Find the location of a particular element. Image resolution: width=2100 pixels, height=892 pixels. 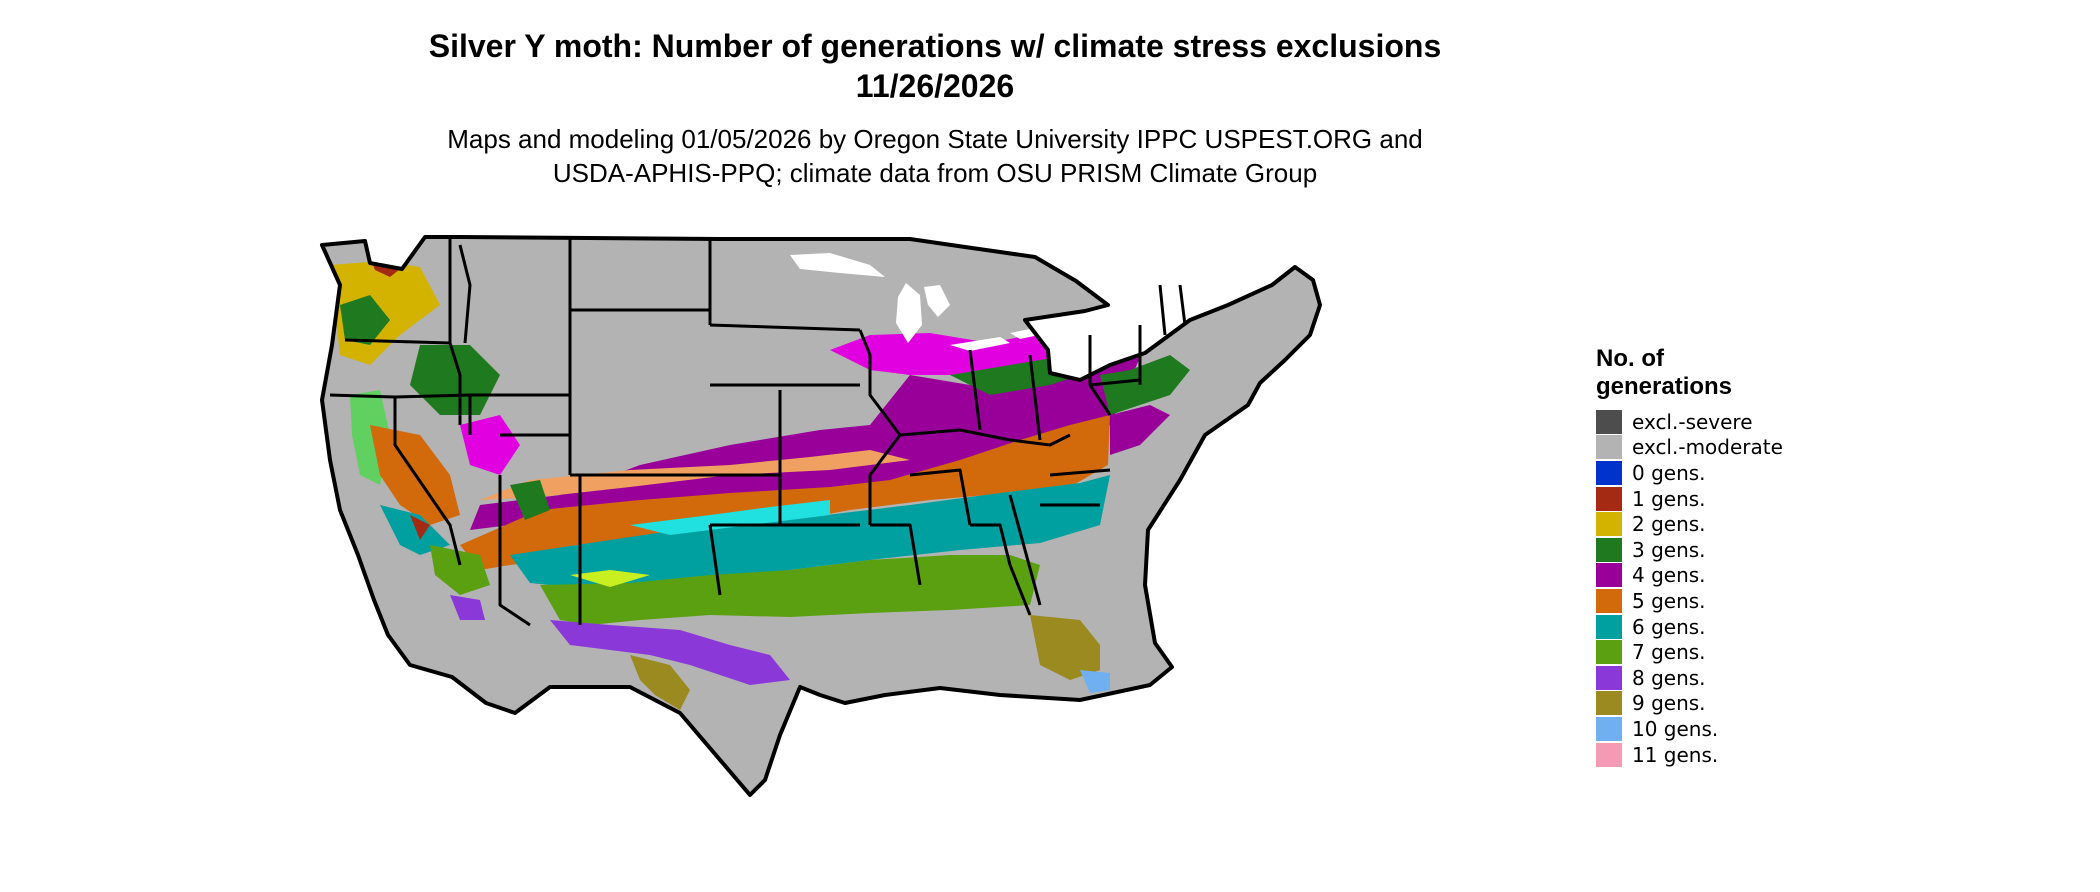

legend-title-line1: No. of is located at coordinates (1630, 358).